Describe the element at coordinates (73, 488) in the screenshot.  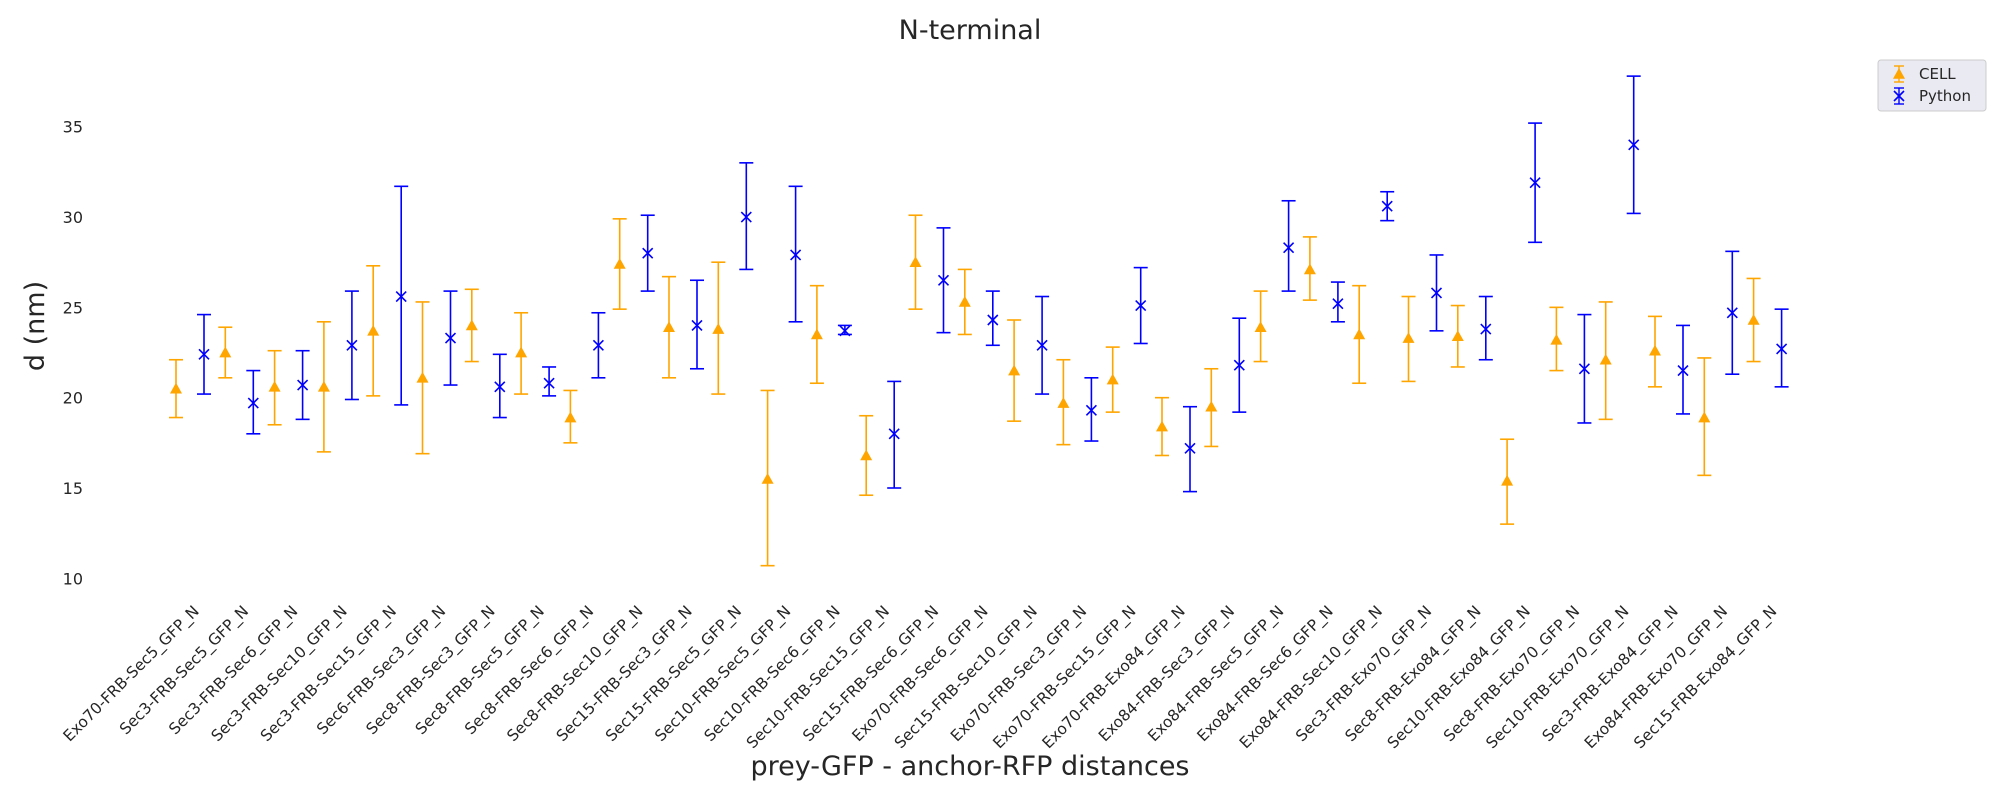
I see `y-tick-label: 15` at that location.